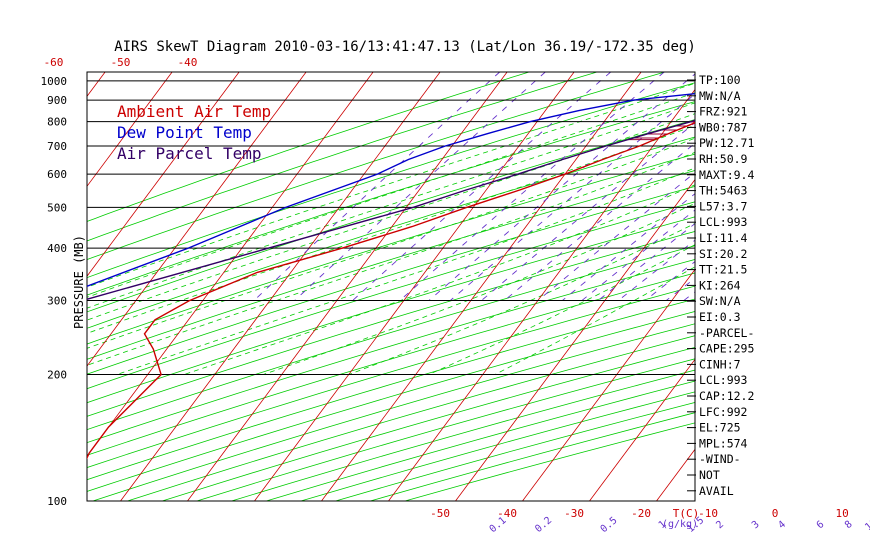 The height and width of the screenshot is (560, 870). Describe the element at coordinates (782, 525) in the screenshot. I see `mixing-ratio-tick-label: 4` at that location.